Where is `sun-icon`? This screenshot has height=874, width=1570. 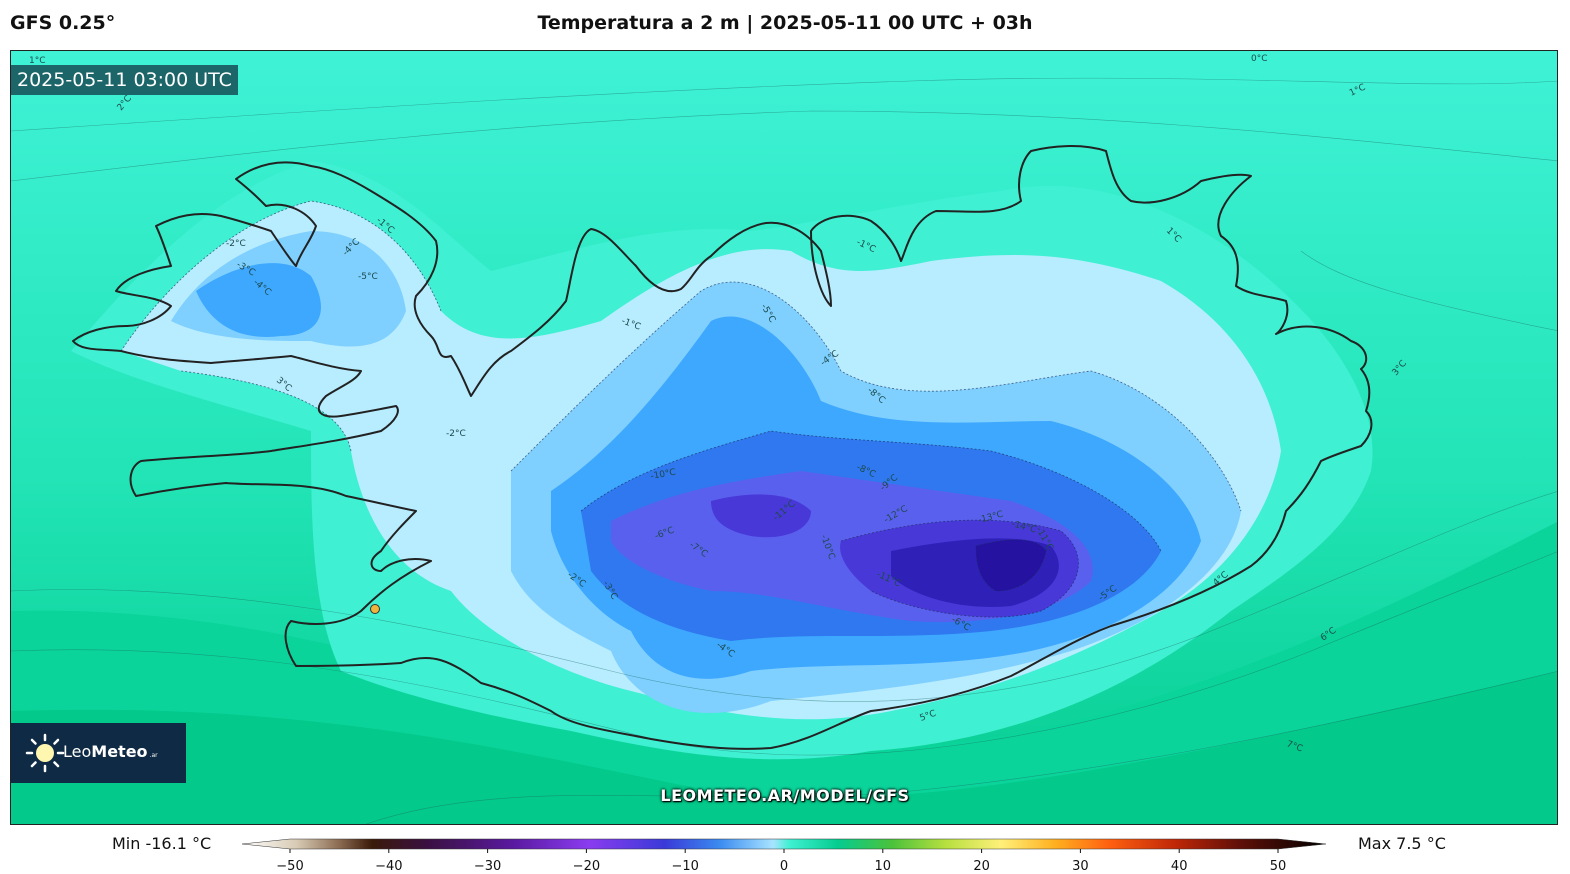 sun-icon is located at coordinates (45, 753).